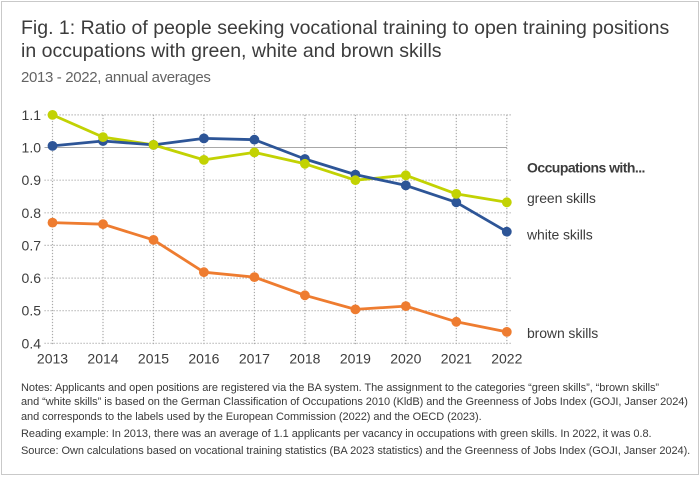  What do you see at coordinates (506, 359) in the screenshot?
I see `svg-text: 2022` at bounding box center [506, 359].